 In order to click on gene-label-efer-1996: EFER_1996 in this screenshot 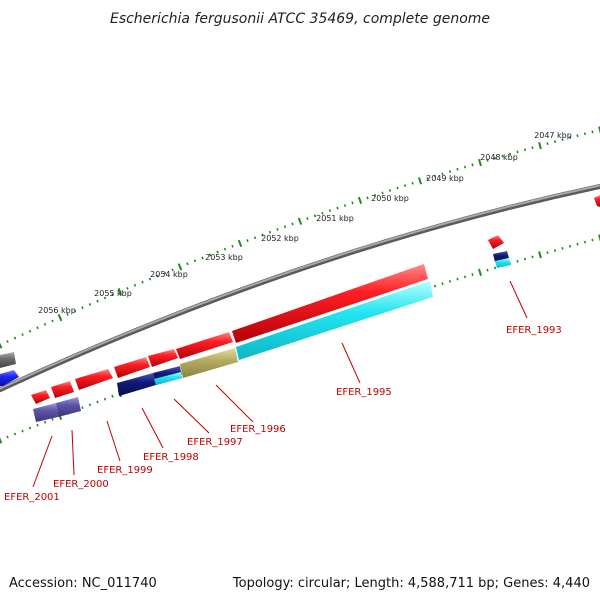, I will do `click(258, 429)`.